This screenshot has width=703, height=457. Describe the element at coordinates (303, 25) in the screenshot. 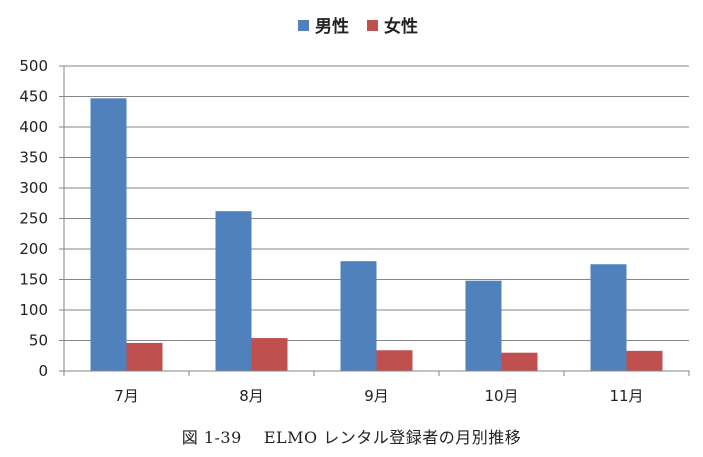

I see `legend-swatch-male` at that location.